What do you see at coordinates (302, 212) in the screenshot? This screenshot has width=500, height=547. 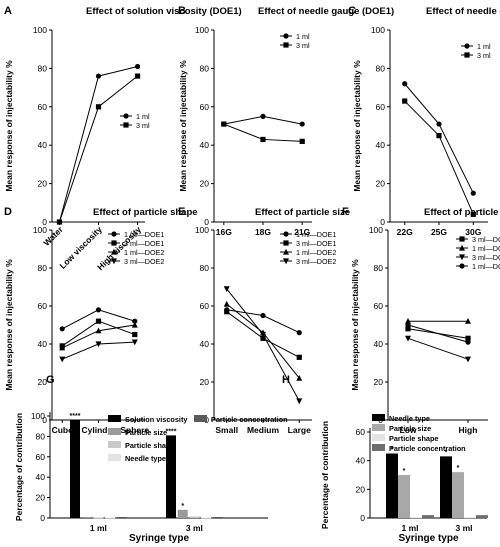 I see `chart-title: Effect of particle size` at bounding box center [302, 212].